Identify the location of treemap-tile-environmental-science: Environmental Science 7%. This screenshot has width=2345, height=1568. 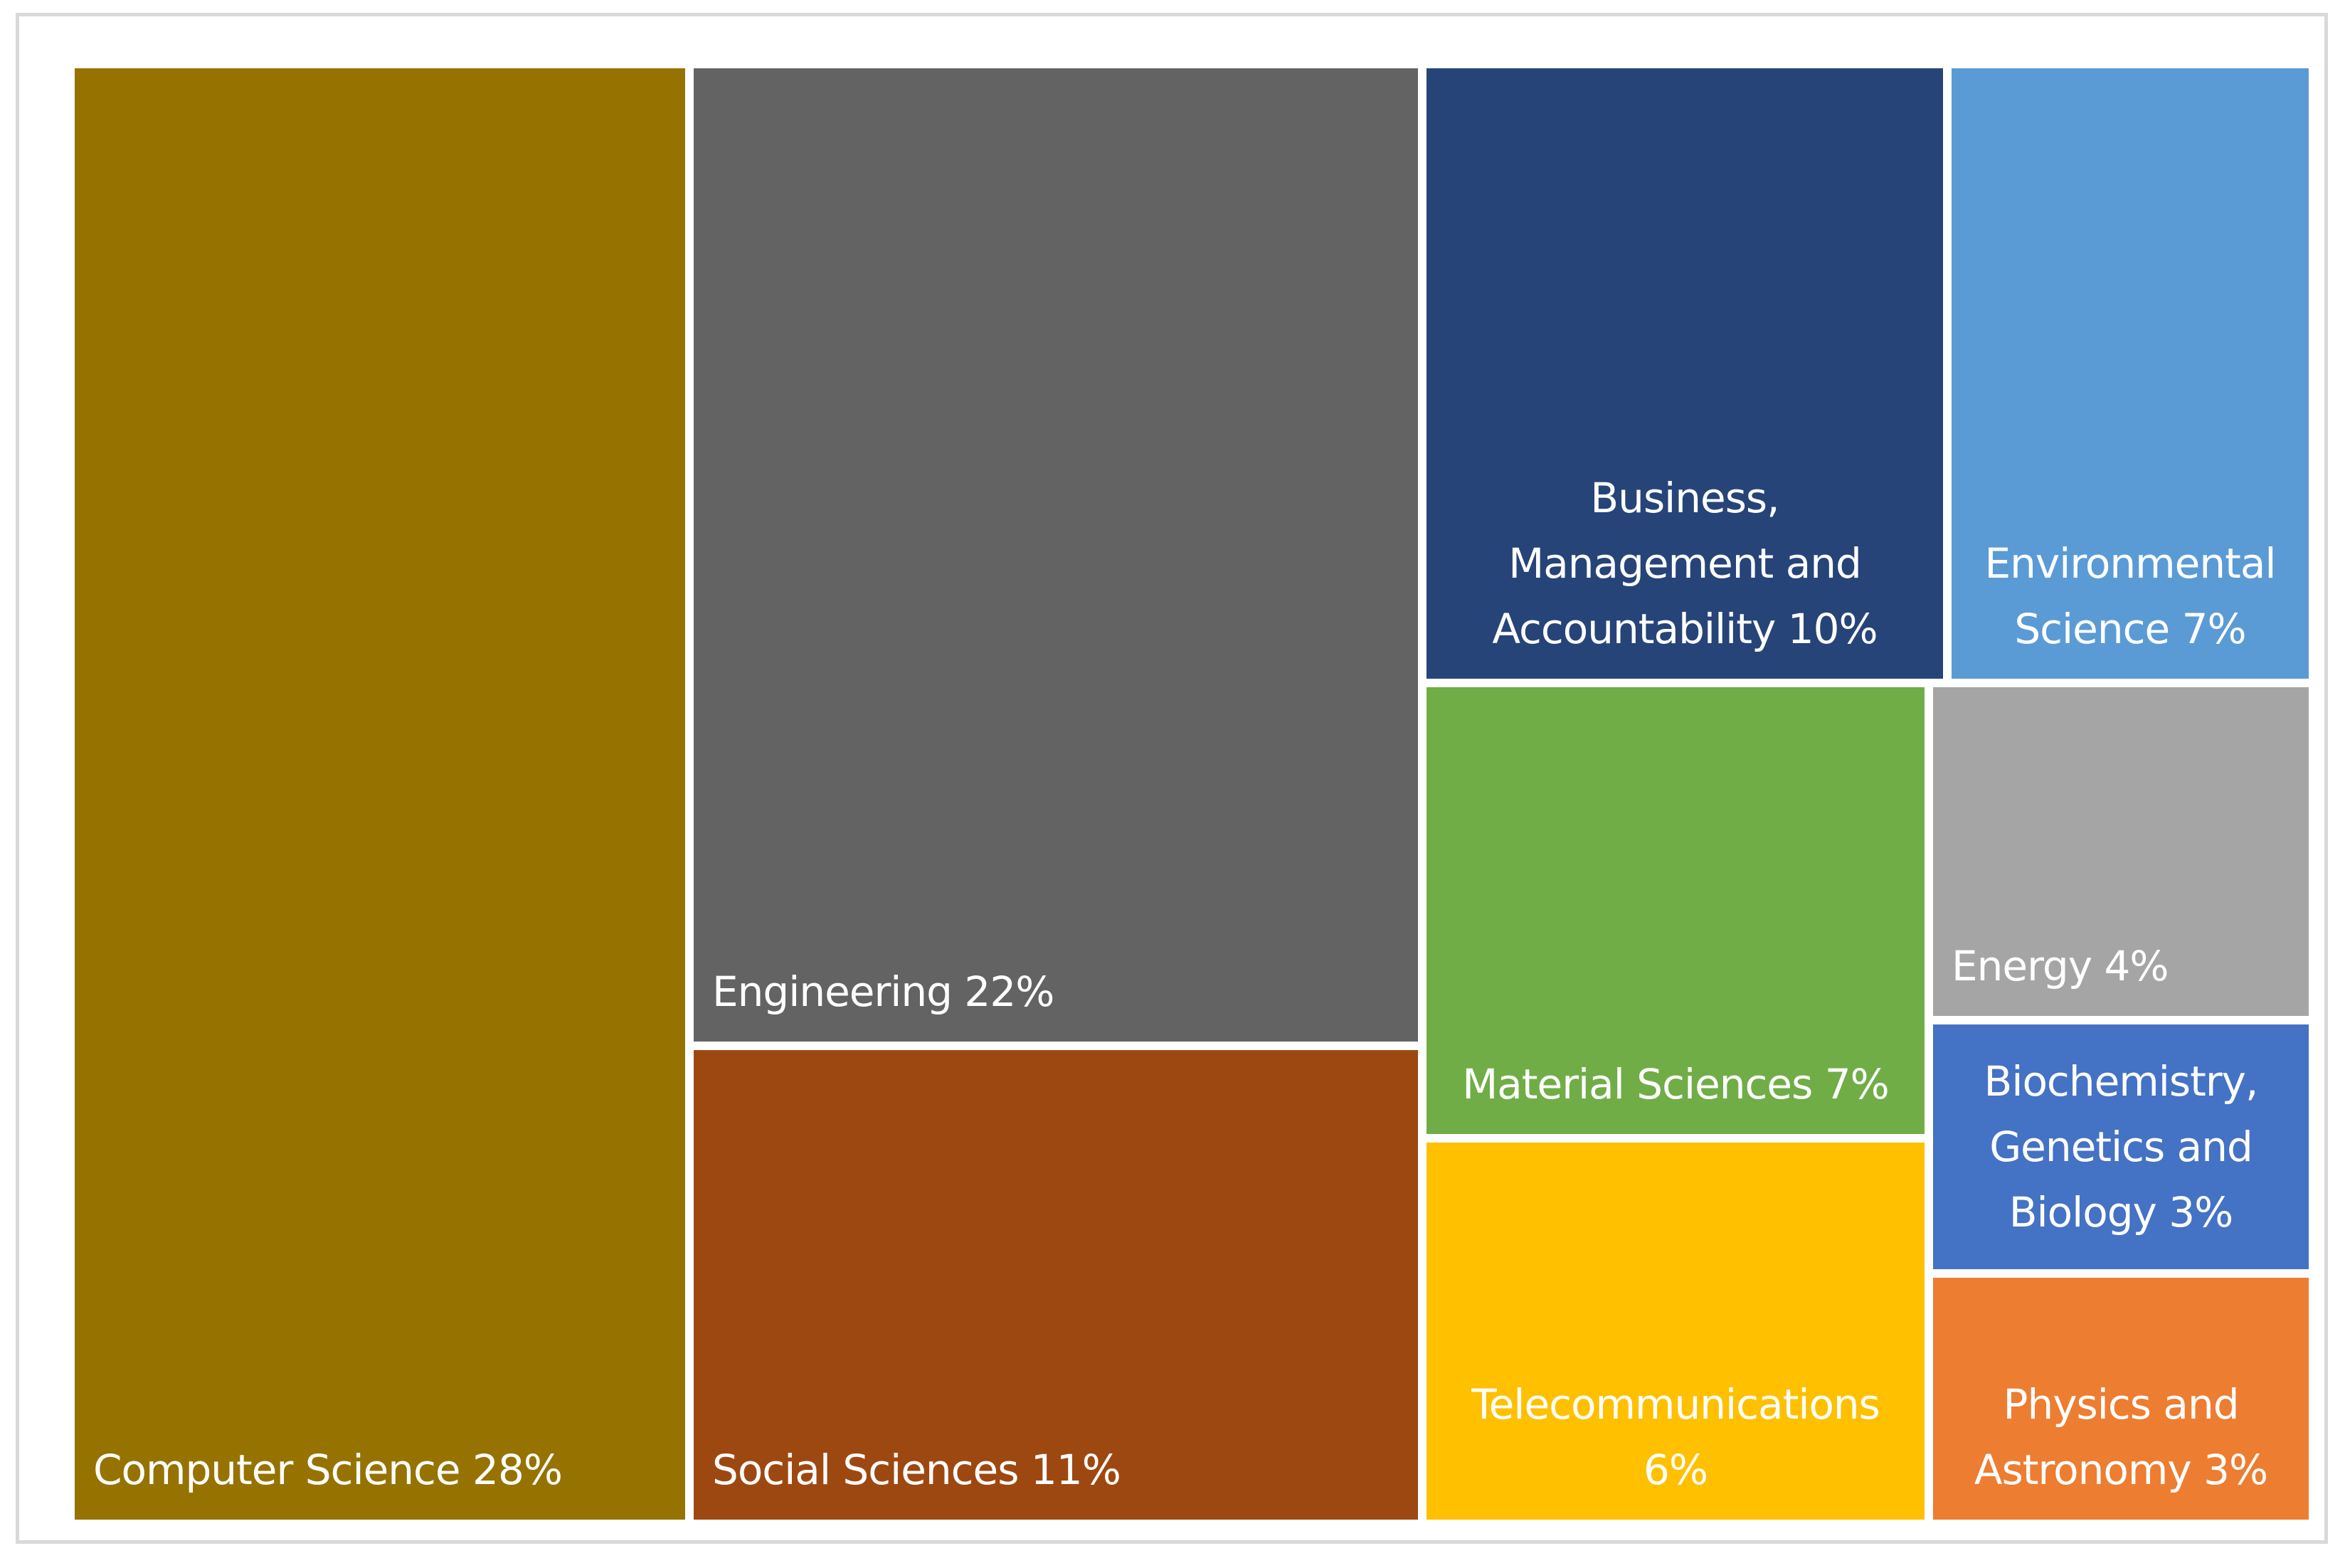
(2130, 373).